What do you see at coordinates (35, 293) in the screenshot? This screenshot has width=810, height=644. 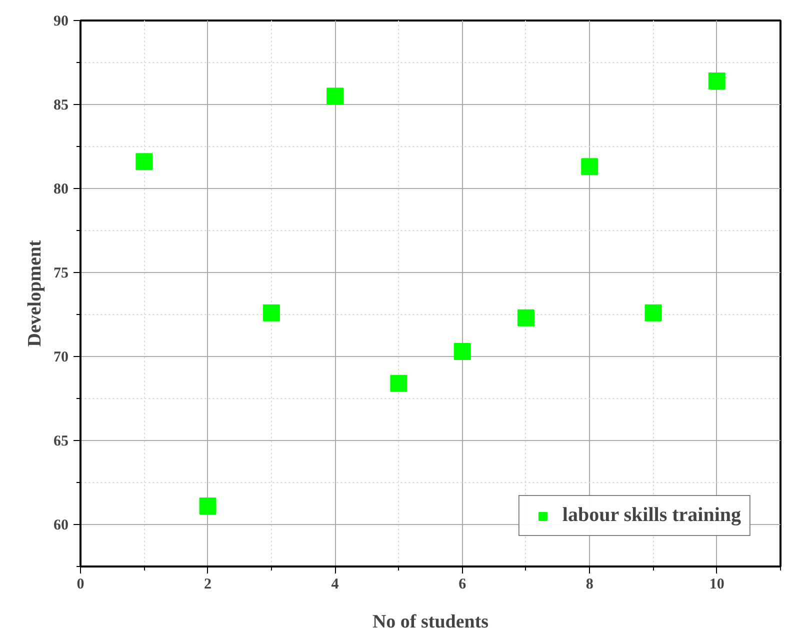 I see `y-axis-title: Development` at bounding box center [35, 293].